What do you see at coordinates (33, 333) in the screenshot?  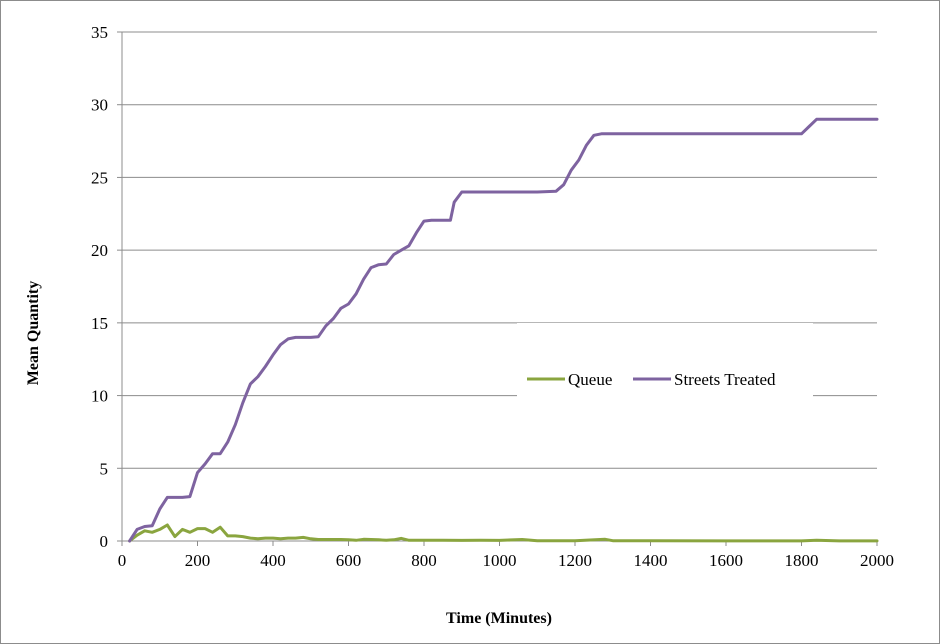 I see `y-axis-title: Mean Quantity` at bounding box center [33, 333].